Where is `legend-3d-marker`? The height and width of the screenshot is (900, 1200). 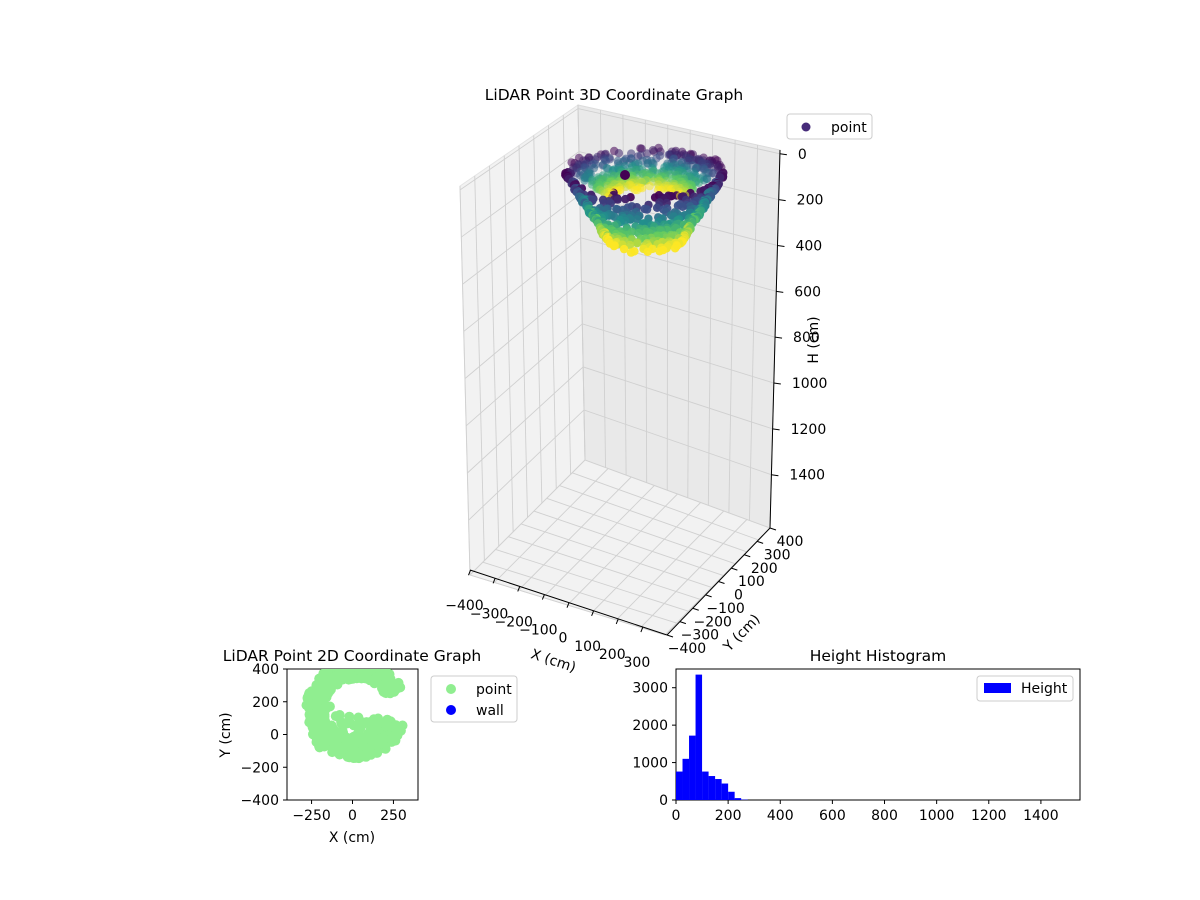 legend-3d-marker is located at coordinates (806, 127).